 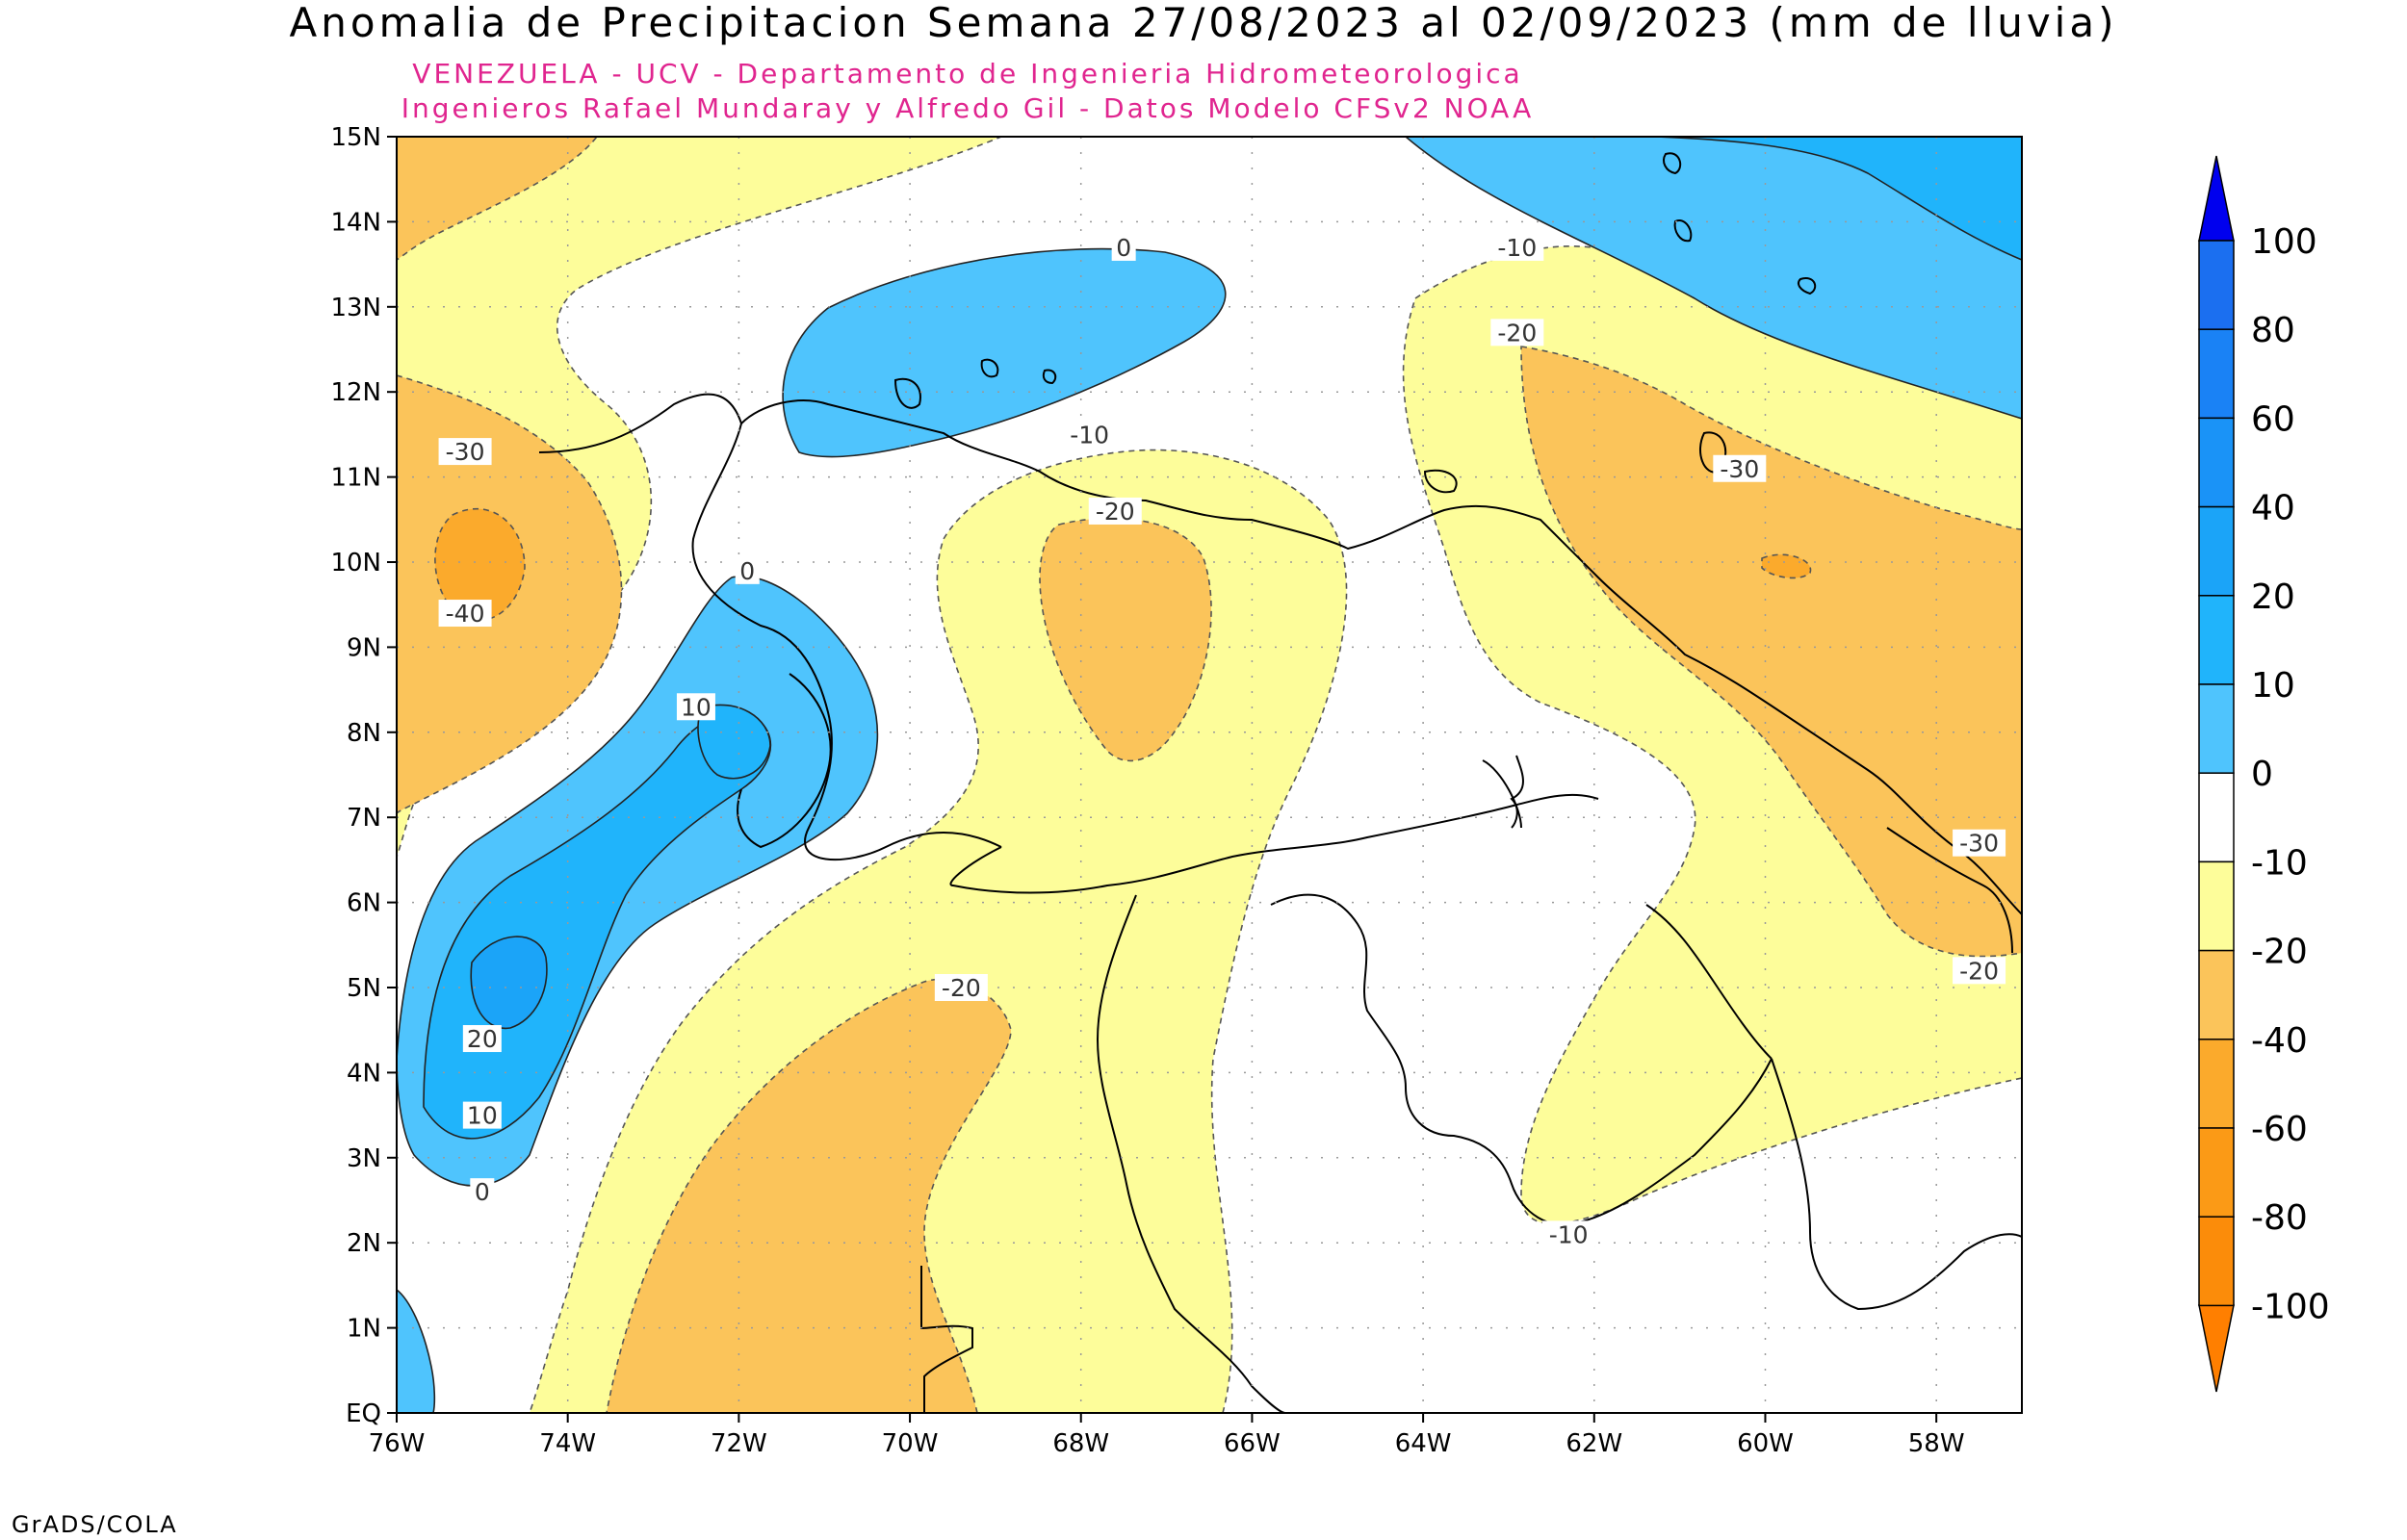 I want to click on x-tick-label: 70W, so click(x=910, y=1443).